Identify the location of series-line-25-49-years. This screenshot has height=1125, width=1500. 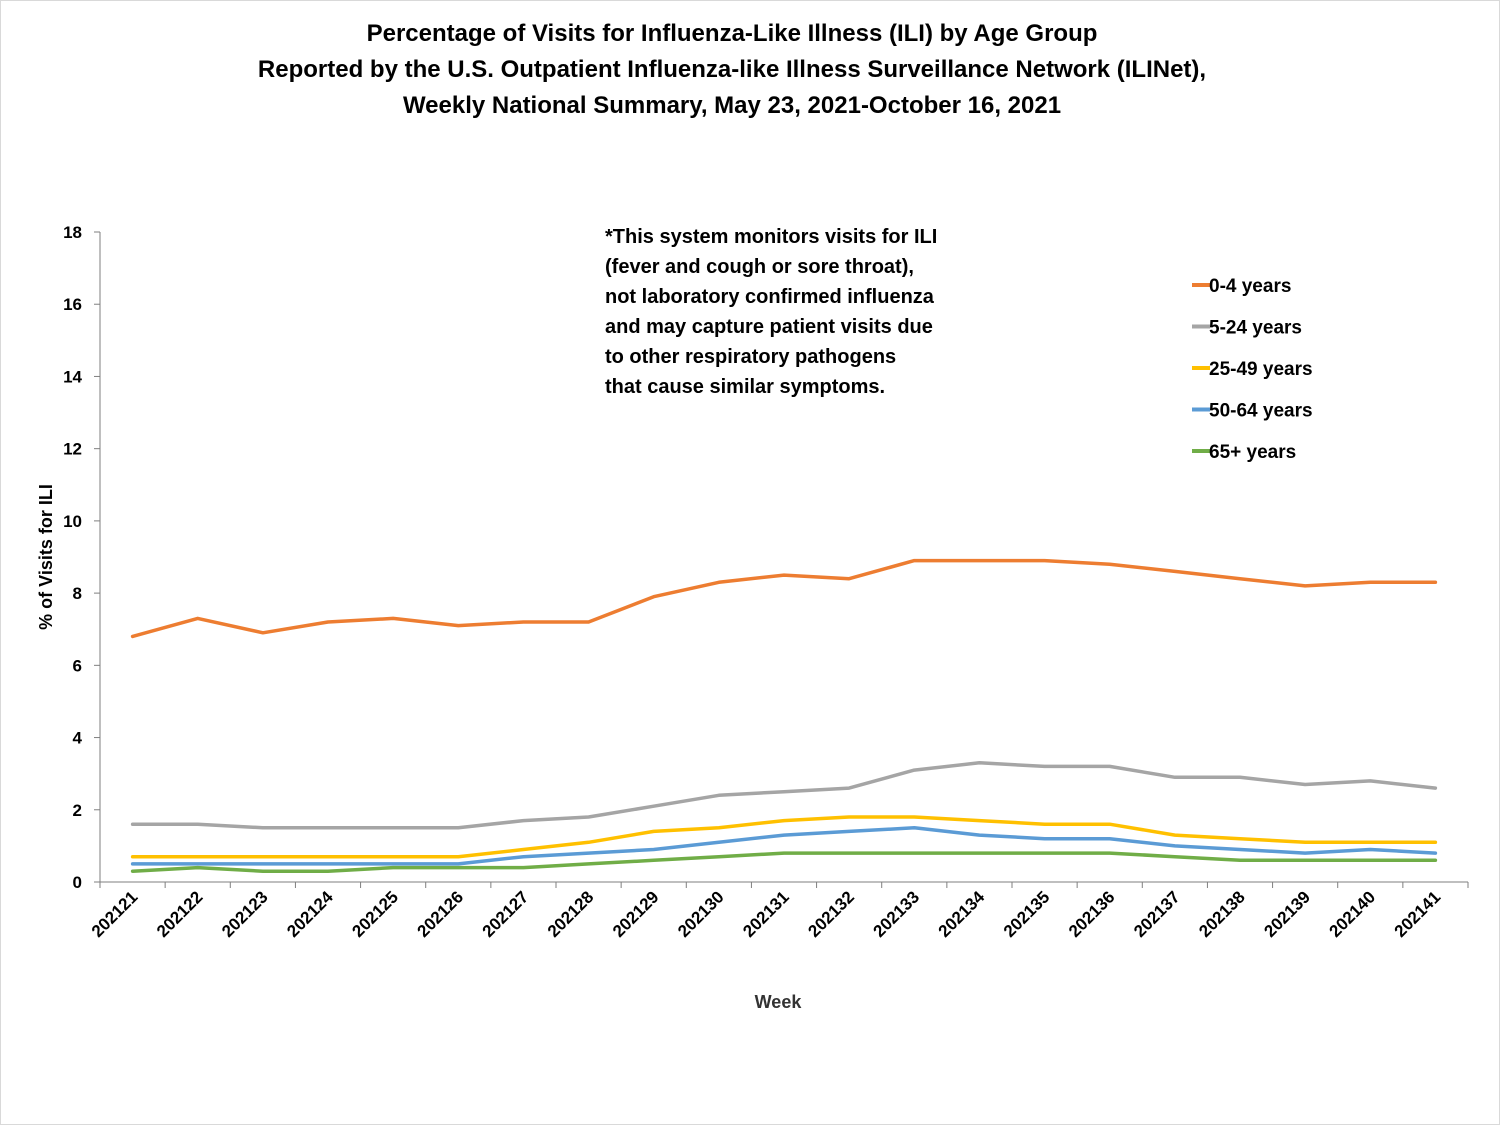
(784, 837).